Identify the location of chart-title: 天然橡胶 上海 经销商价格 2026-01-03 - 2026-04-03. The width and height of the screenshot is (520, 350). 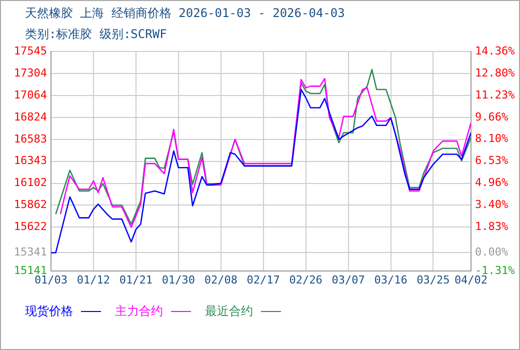
(185, 13).